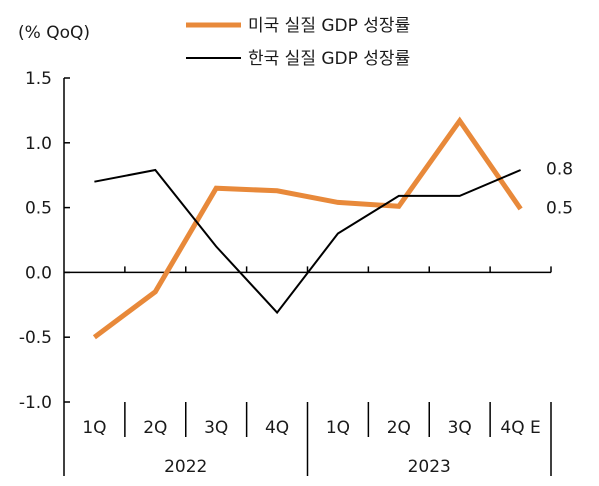 This screenshot has width=599, height=486. Describe the element at coordinates (38, 273) in the screenshot. I see `y-tick-label: 0.0` at that location.